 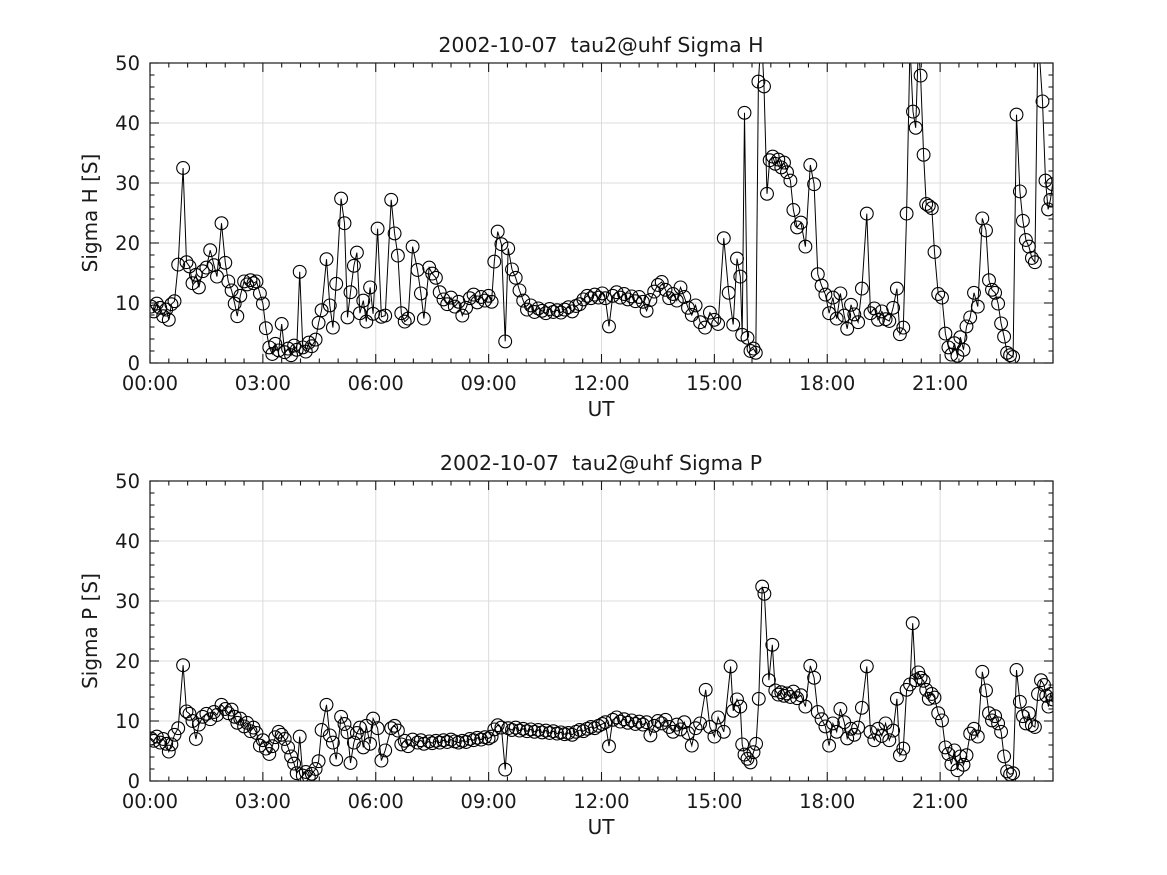 What do you see at coordinates (602, 409) in the screenshot?
I see `sigma-h-xlabel: UT` at bounding box center [602, 409].